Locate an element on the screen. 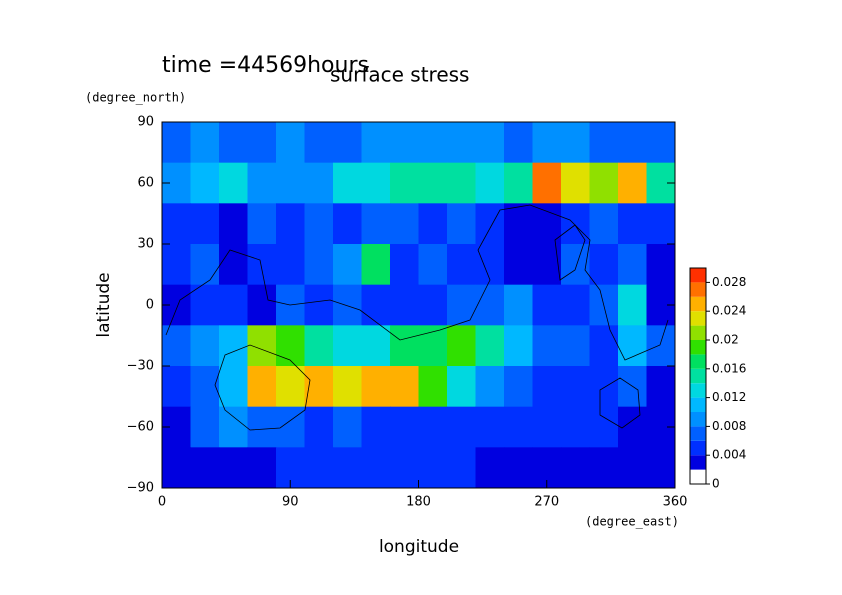 This screenshot has height=595, width=842. colorbar-tick-label: 0.024 is located at coordinates (729, 311).